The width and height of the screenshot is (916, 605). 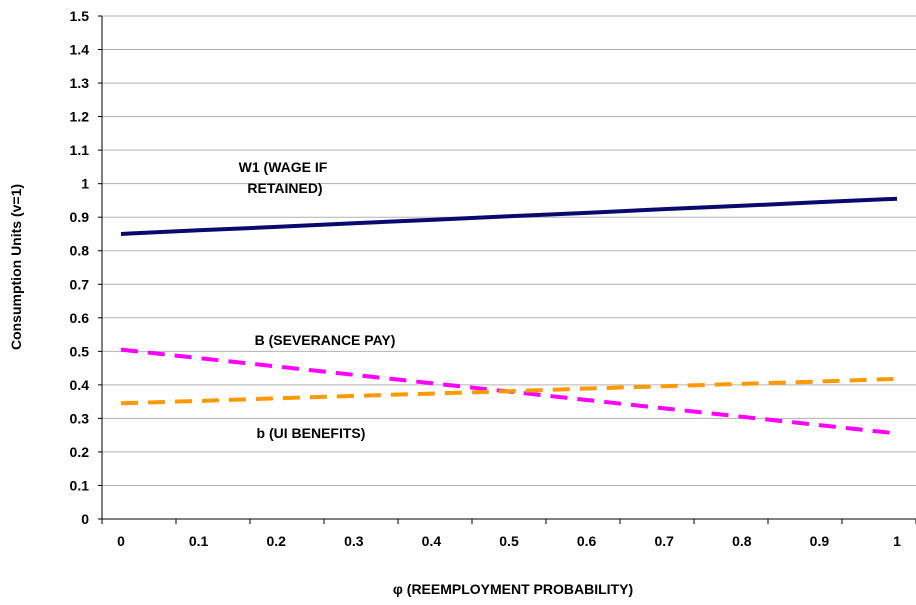 I want to click on y-tick-label: 0.9, so click(x=80, y=217).